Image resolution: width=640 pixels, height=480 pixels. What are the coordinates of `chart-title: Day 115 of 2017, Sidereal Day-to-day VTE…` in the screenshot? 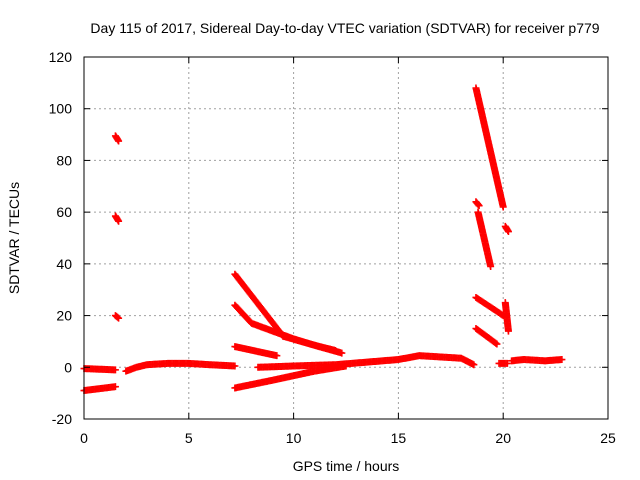 It's located at (344, 28).